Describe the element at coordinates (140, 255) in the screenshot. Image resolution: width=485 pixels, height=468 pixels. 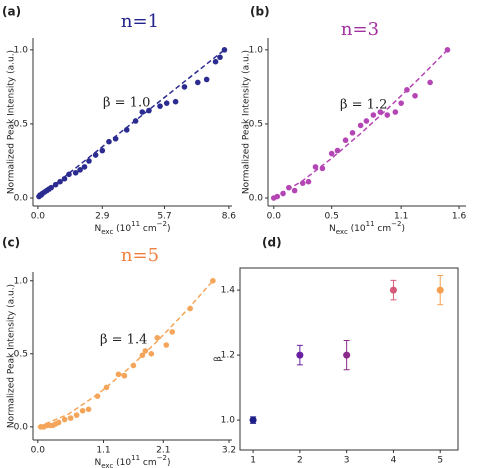
I see `panel-title: n=5` at that location.